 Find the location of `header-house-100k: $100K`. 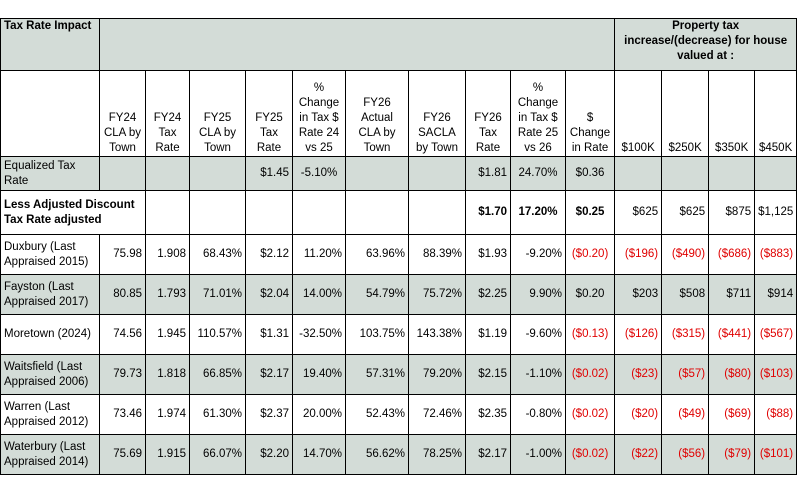

header-house-100k: $100K is located at coordinates (638, 113).